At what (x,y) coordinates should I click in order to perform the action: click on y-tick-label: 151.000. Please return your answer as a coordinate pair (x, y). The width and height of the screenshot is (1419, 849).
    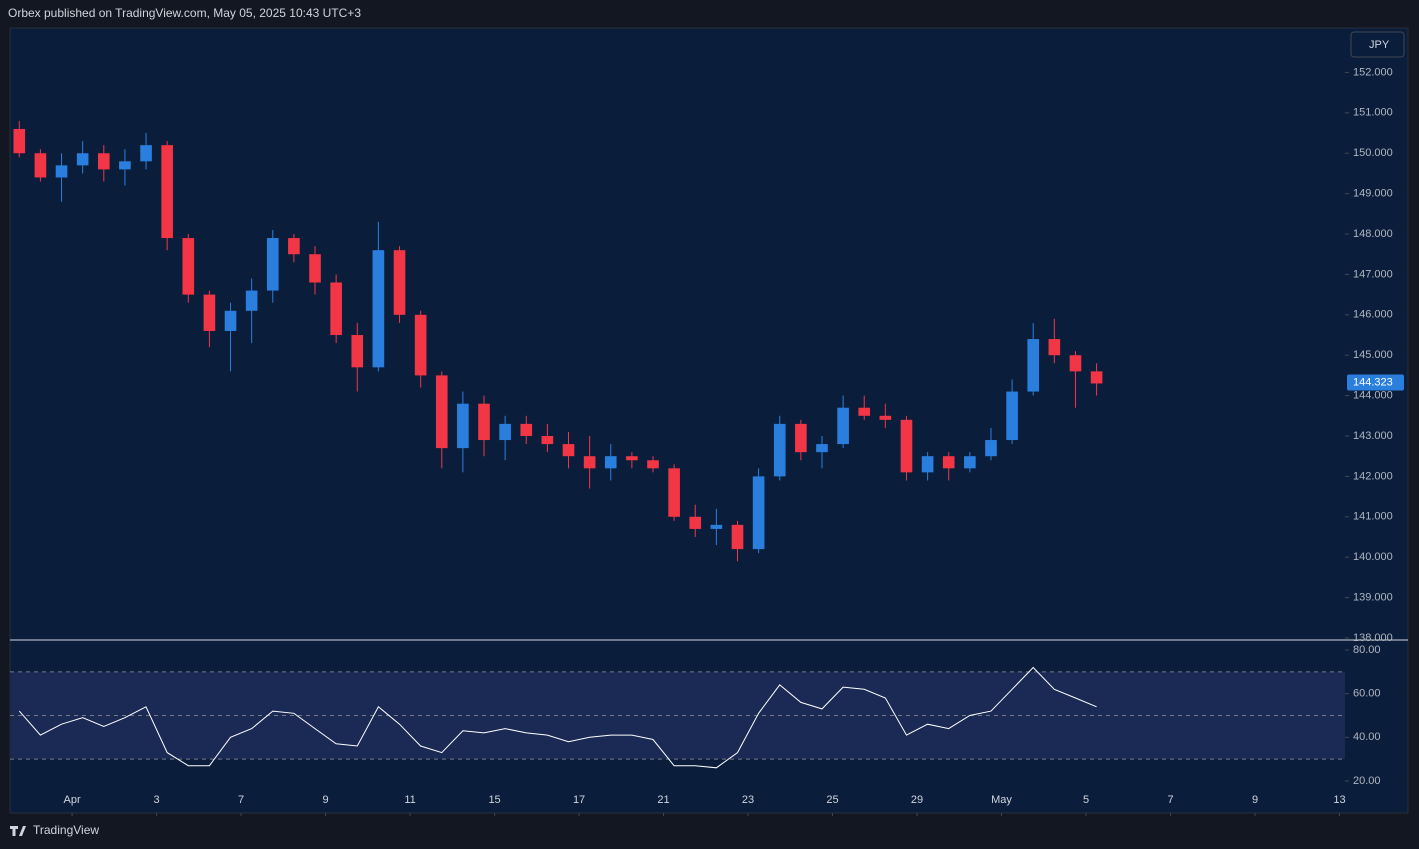
    Looking at the image, I should click on (1373, 113).